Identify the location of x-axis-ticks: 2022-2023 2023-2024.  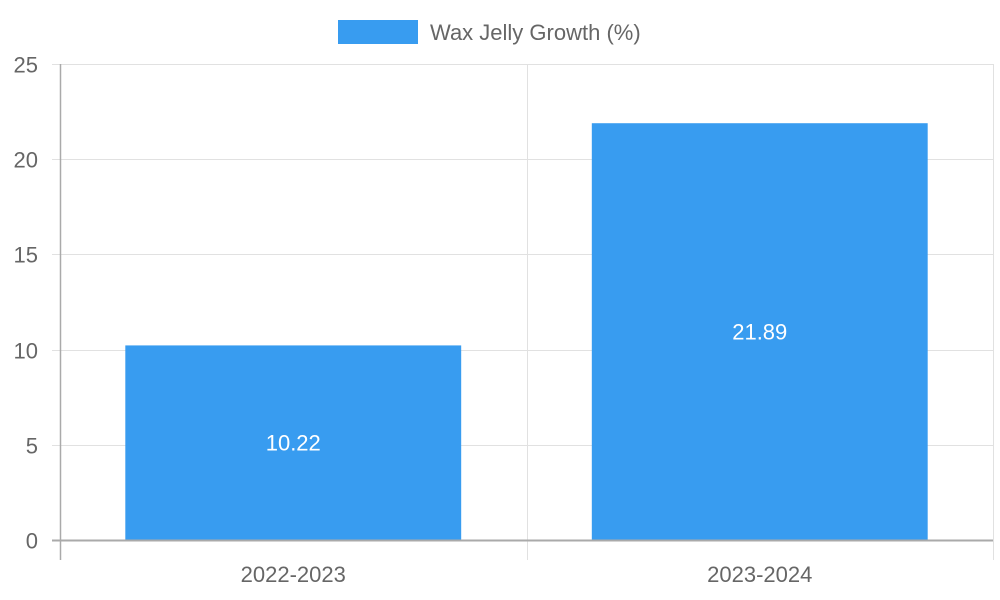
(527, 574).